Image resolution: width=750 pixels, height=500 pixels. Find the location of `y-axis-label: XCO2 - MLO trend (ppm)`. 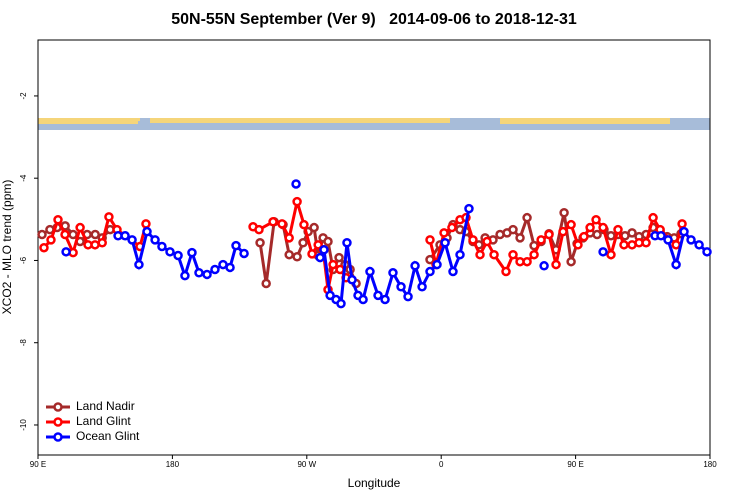

y-axis-label: XCO2 - MLO trend (ppm) is located at coordinates (7, 247).